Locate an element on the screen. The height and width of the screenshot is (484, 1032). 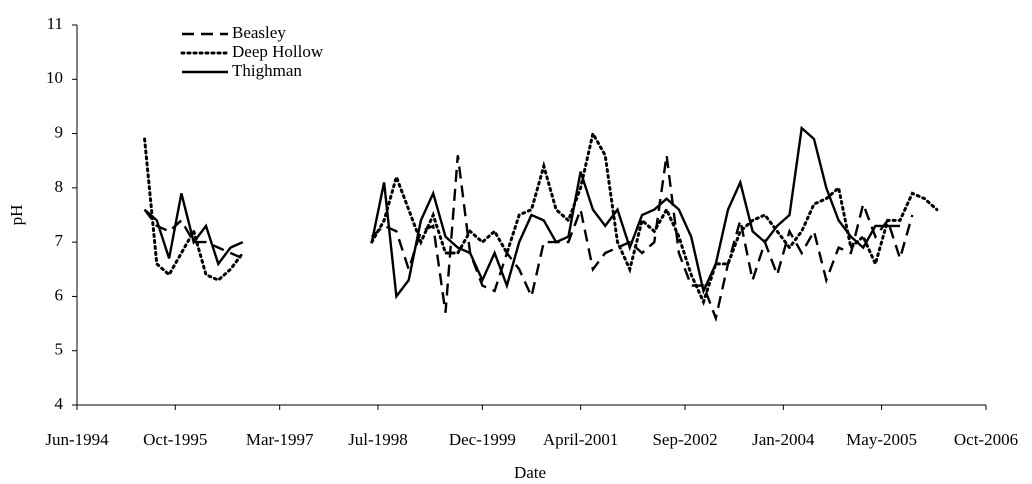
x-tick-label: Sep-2002 is located at coordinates (684, 439).